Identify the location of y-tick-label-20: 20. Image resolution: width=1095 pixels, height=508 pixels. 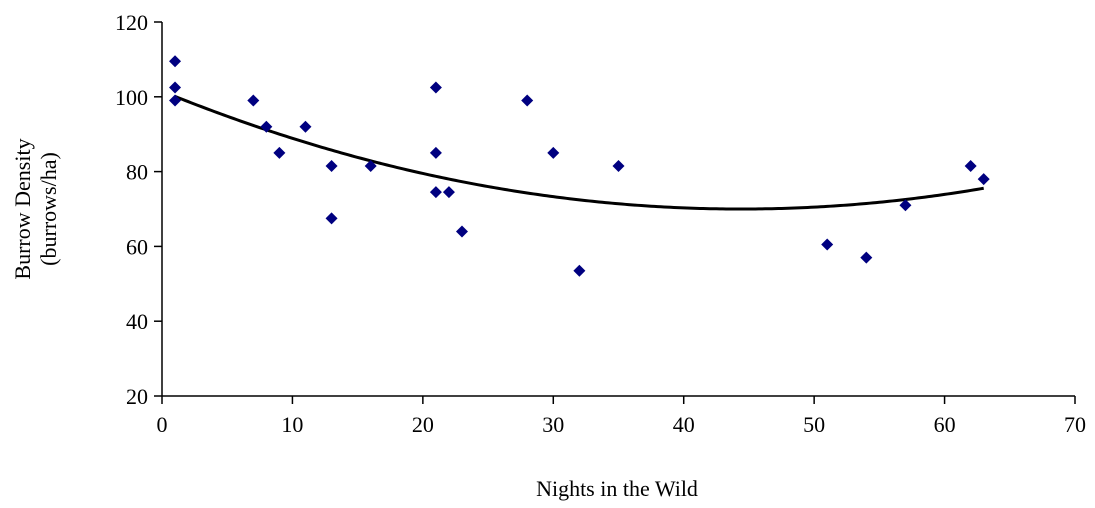
(137, 396).